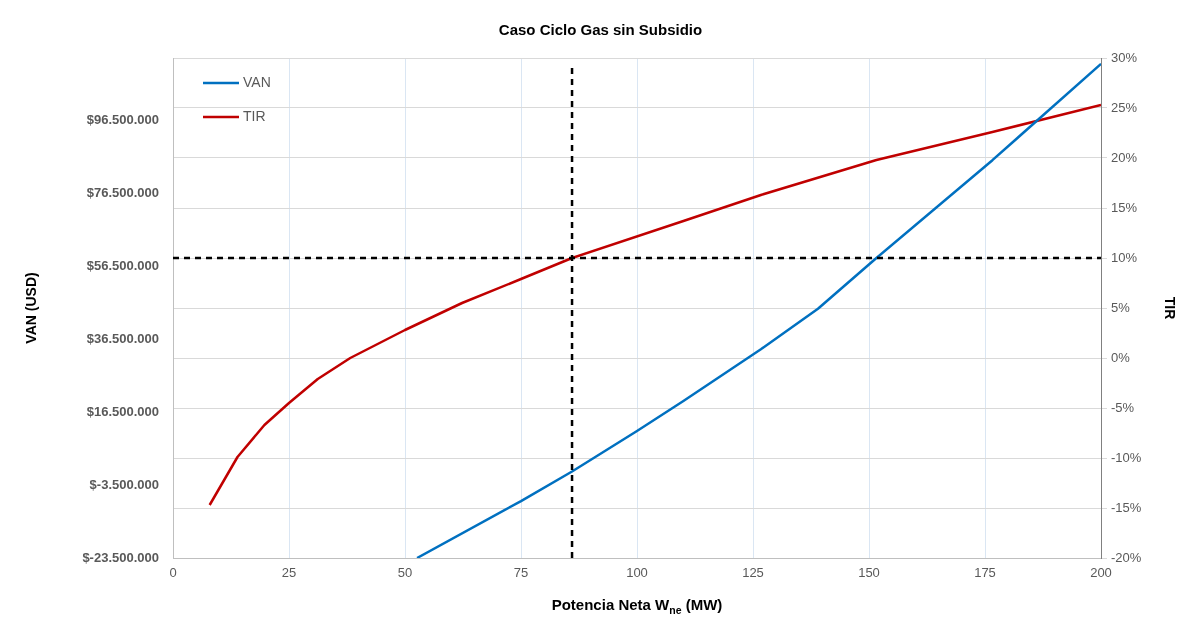  What do you see at coordinates (124, 484) in the screenshot?
I see `y-tick-label: $-3.500.000` at bounding box center [124, 484].